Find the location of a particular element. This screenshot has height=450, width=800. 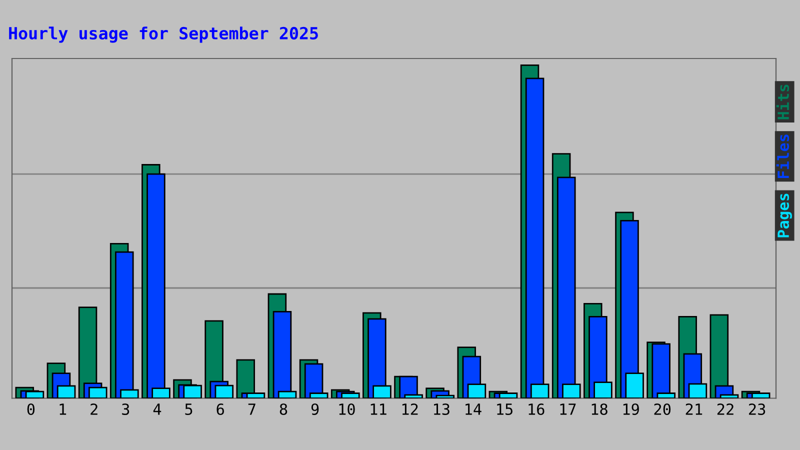

x-tick-label: 3 is located at coordinates (126, 409).